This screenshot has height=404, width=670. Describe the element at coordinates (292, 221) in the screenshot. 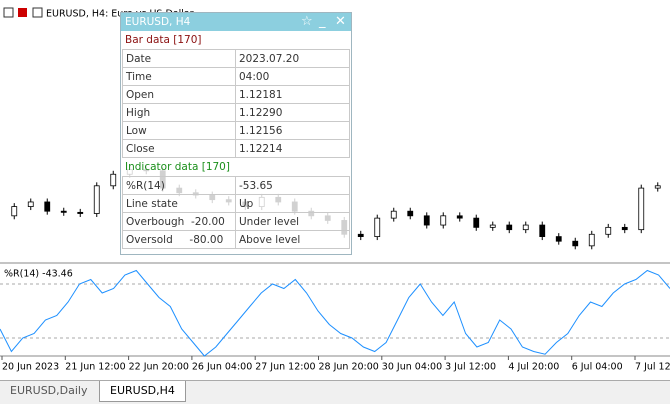

I see `value-cell: Under level` at that location.